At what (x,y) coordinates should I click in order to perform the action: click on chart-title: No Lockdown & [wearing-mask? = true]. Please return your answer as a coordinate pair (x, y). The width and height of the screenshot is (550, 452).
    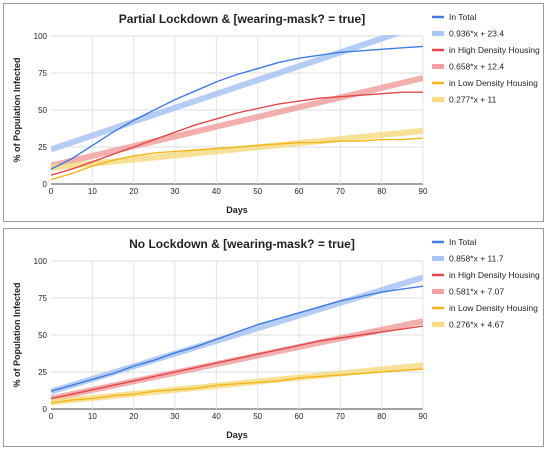
    Looking at the image, I should click on (242, 244).